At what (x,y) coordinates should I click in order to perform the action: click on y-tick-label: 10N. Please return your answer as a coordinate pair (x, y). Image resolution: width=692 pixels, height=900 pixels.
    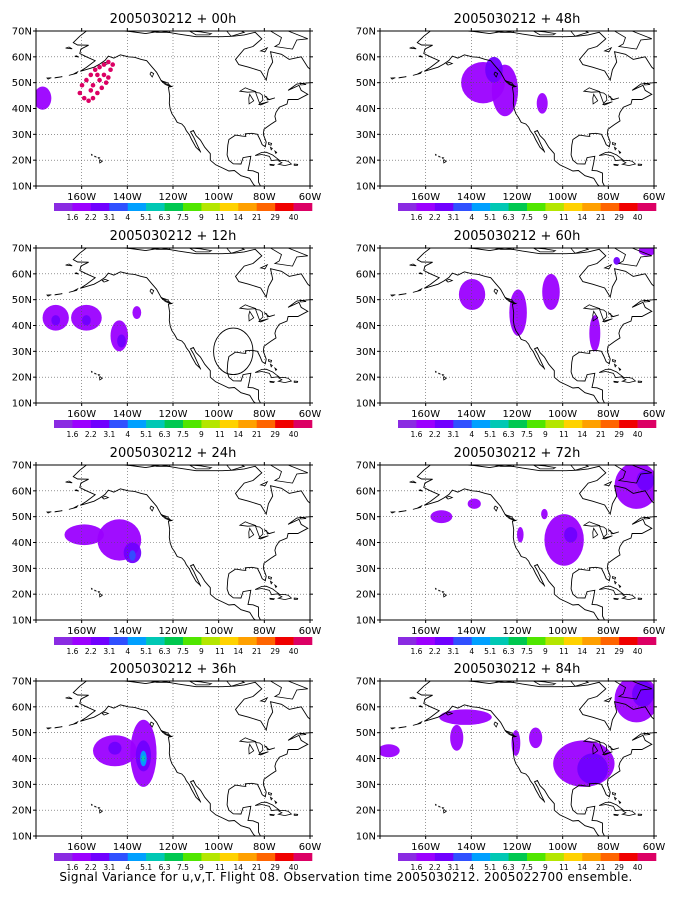
    Looking at the image, I should click on (22, 404).